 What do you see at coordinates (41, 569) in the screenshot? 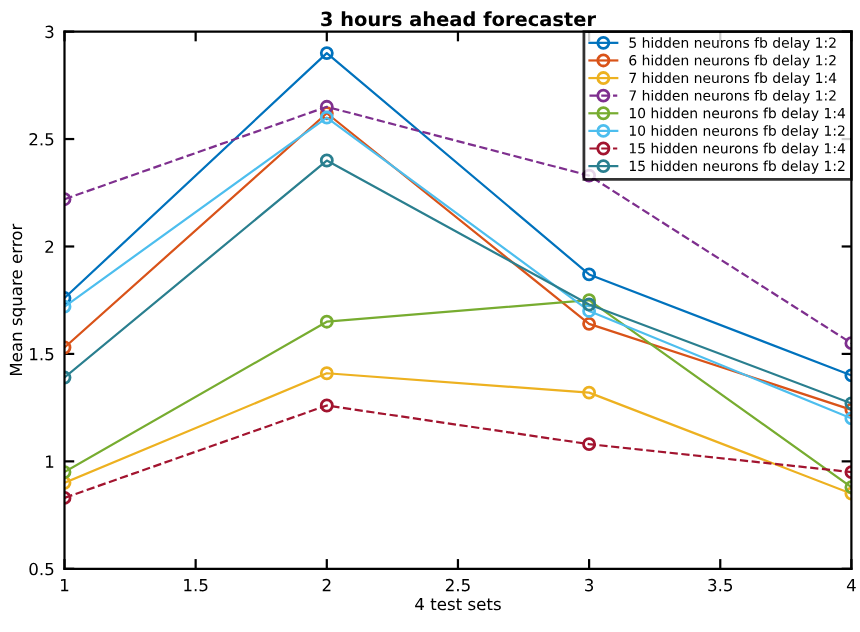
I see `y-tick-label: 0.5` at bounding box center [41, 569].